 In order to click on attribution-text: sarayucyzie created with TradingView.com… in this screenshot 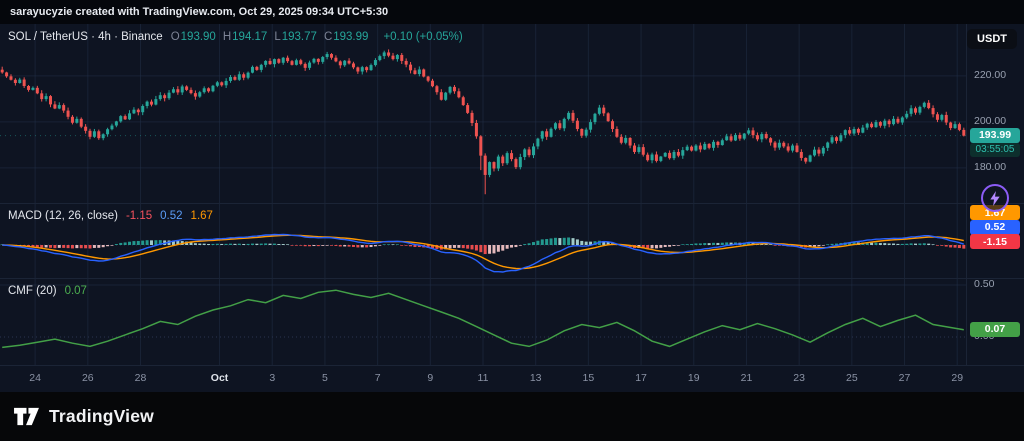, I will do `click(199, 12)`.